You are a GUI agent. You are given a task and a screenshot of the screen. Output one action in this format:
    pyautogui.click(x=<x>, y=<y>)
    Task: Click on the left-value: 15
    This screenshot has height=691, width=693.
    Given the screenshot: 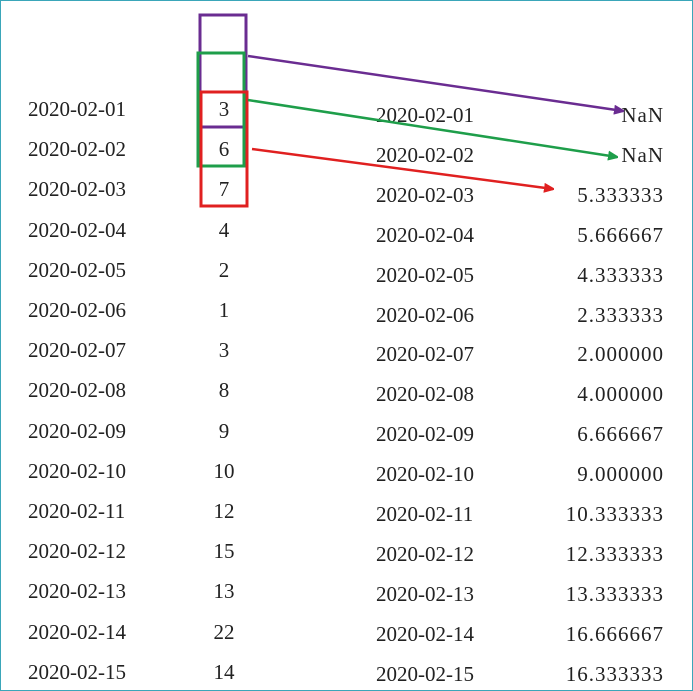 What is the action you would take?
    pyautogui.click(x=224, y=551)
    